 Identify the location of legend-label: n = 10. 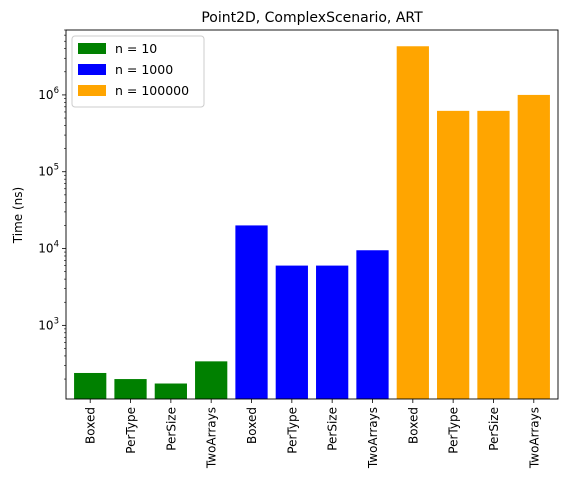
(136, 48).